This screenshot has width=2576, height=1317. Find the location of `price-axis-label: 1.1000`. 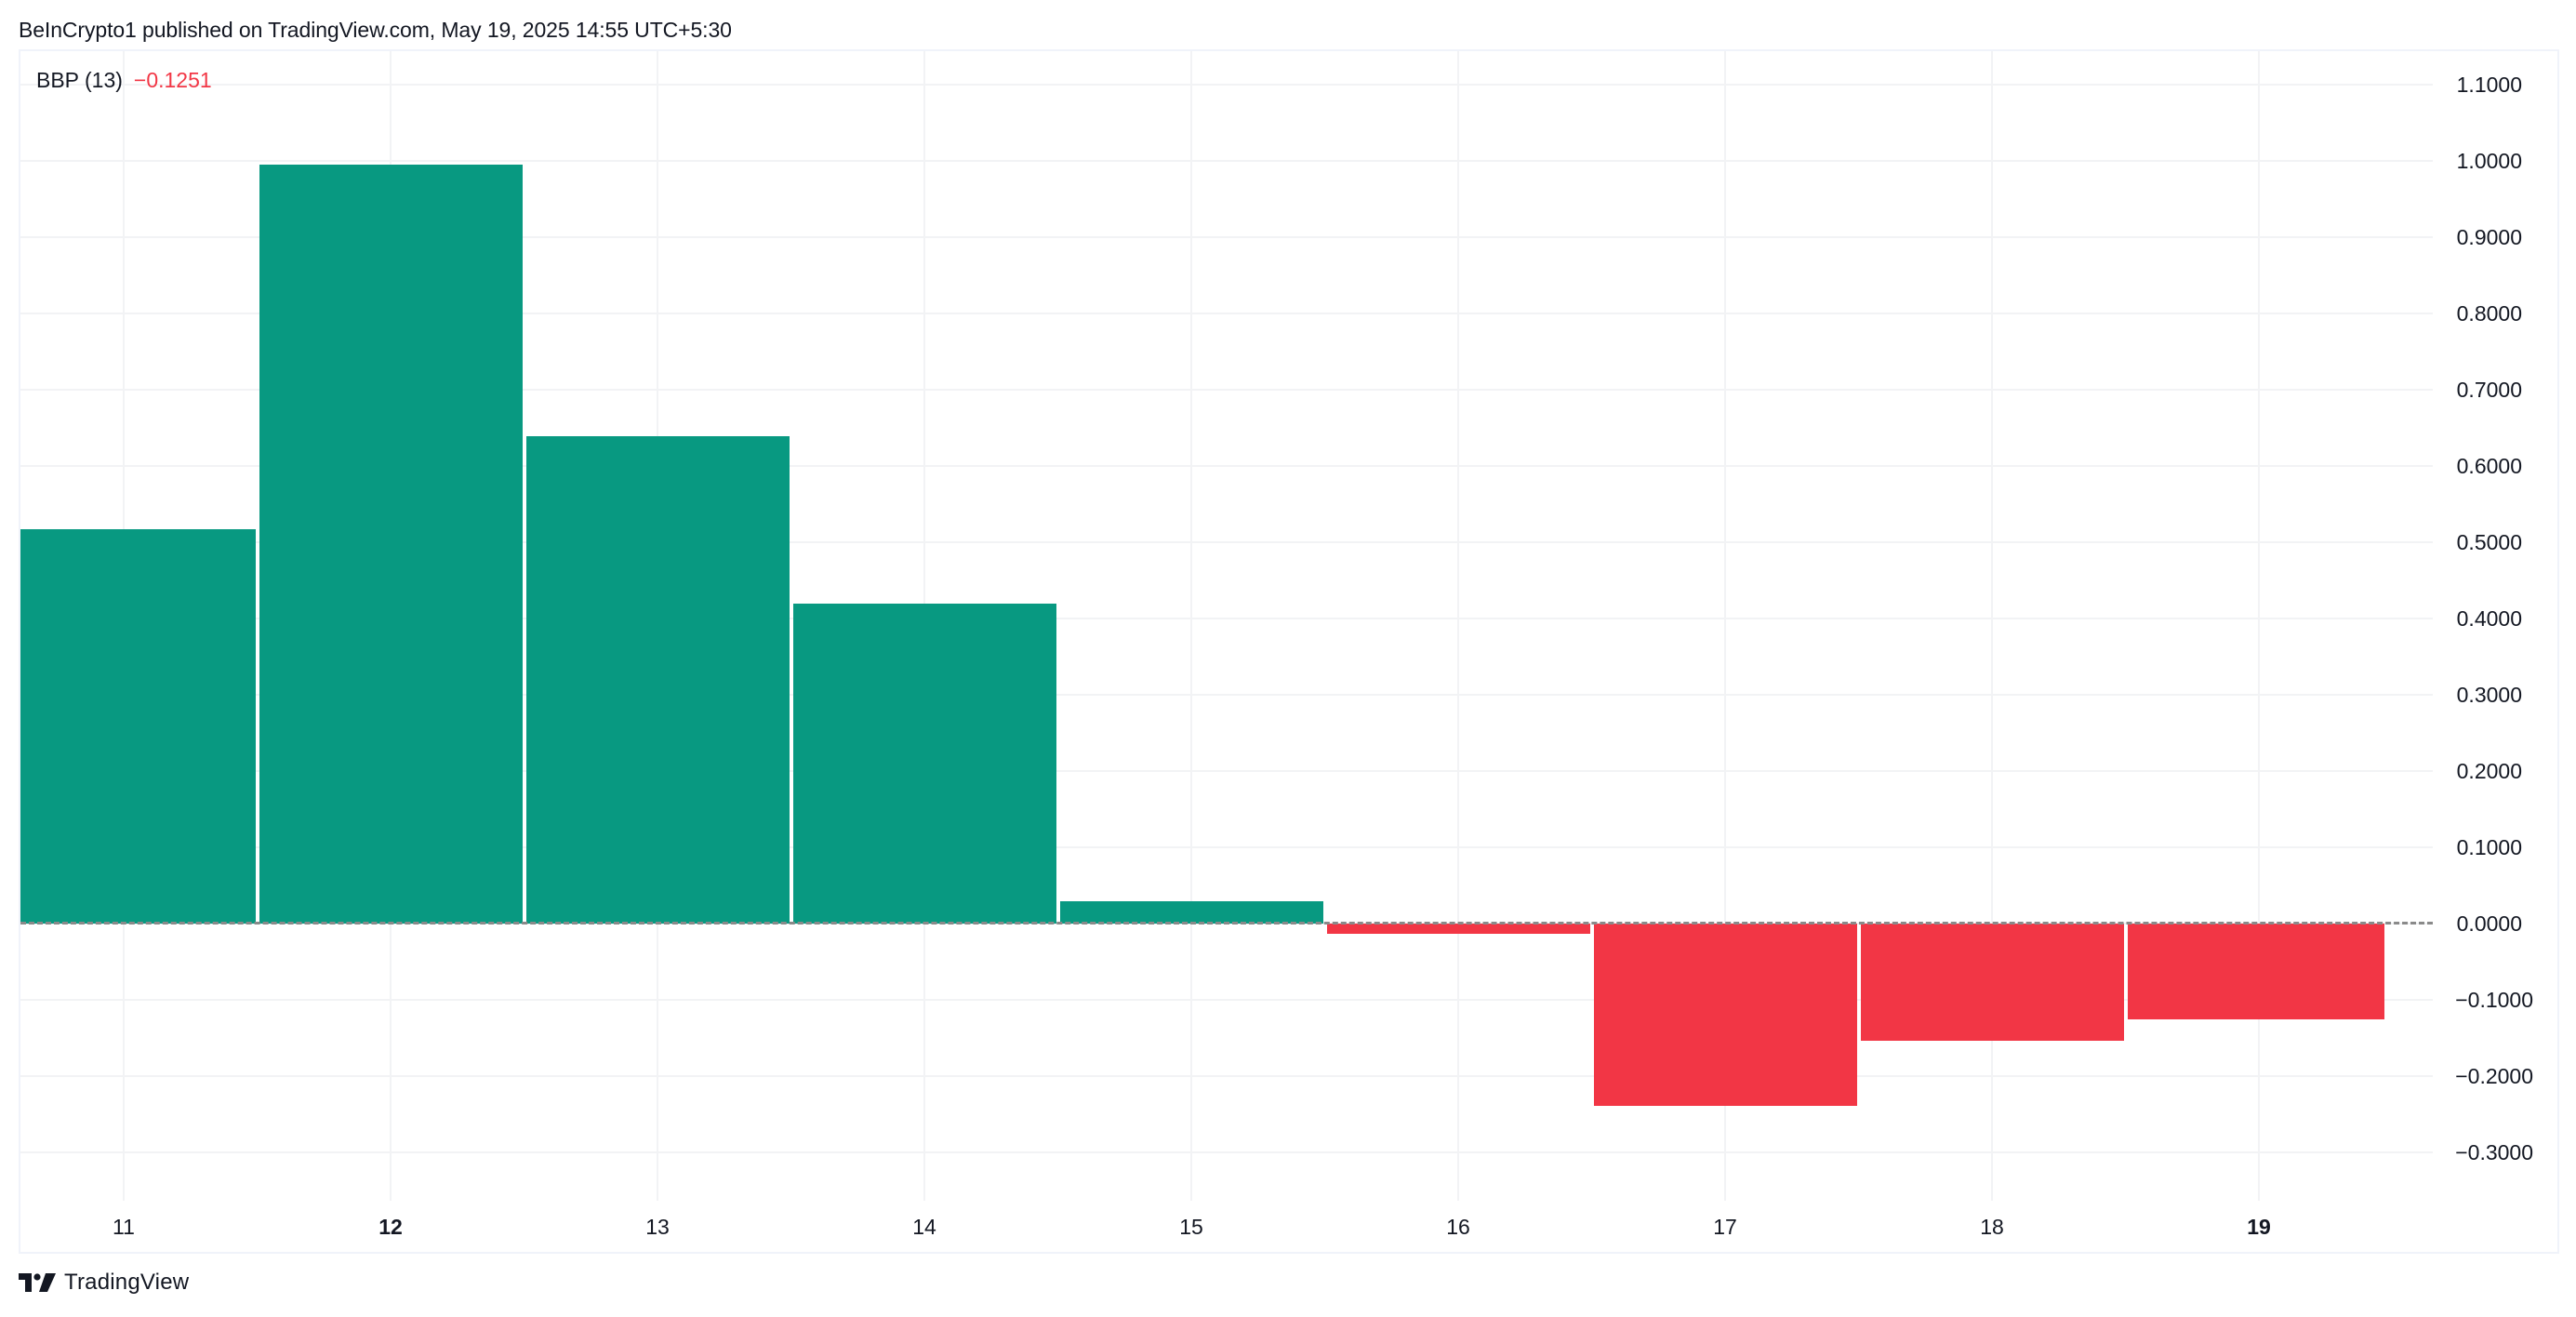

price-axis-label: 1.1000 is located at coordinates (2489, 85).